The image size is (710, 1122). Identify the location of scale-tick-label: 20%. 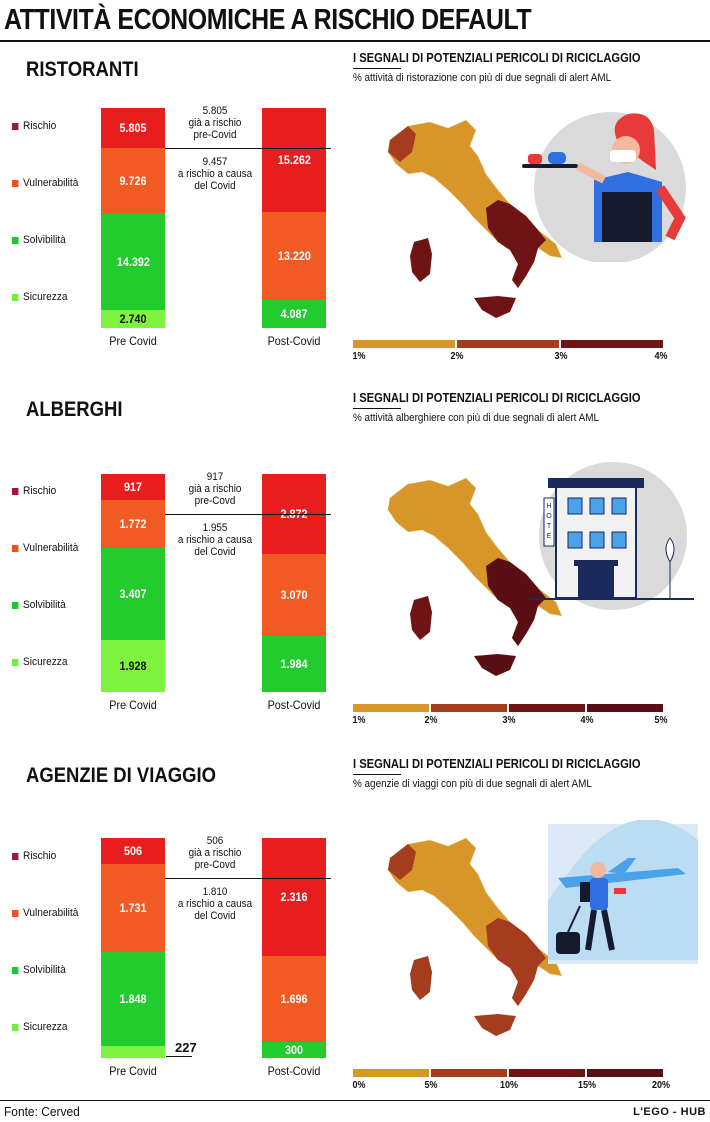
(661, 1085).